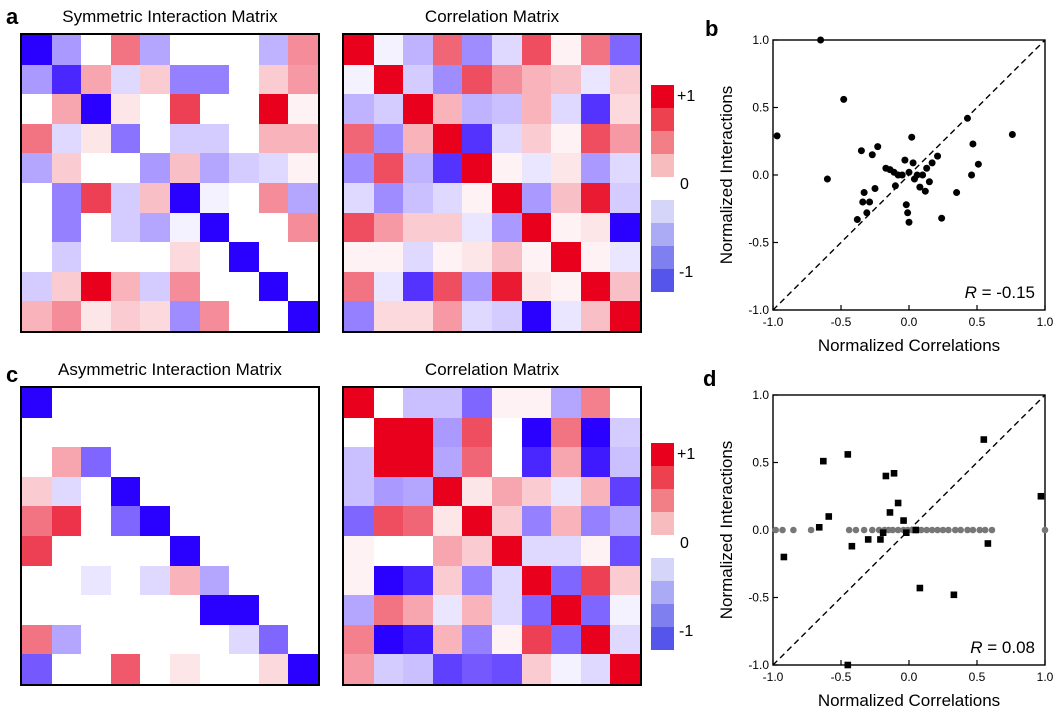  What do you see at coordinates (909, 345) in the screenshot?
I see `x-axis-label: Normalized Correlations` at bounding box center [909, 345].